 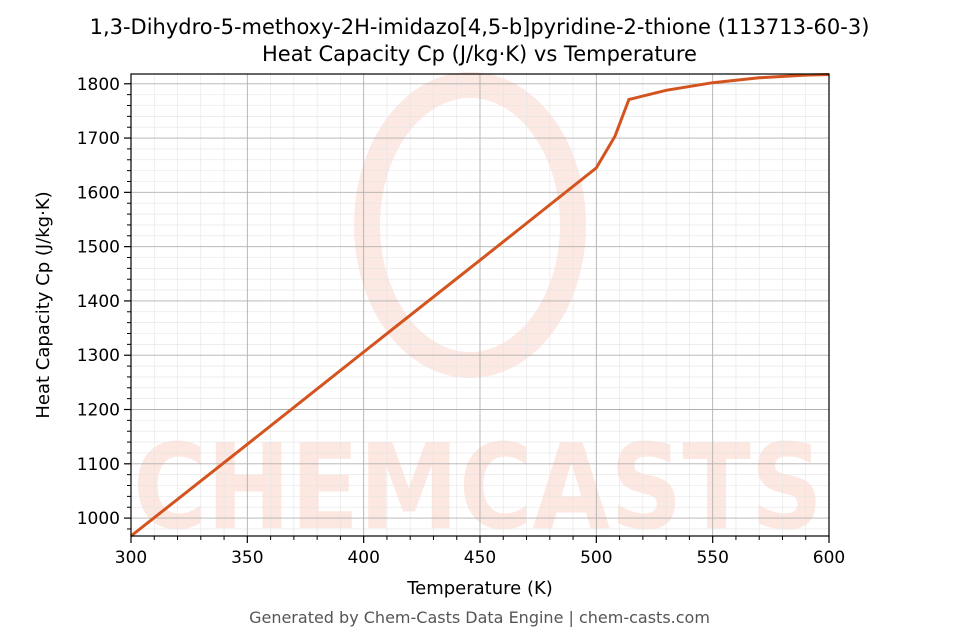 I want to click on x-tick-label: 400, so click(x=363, y=558).